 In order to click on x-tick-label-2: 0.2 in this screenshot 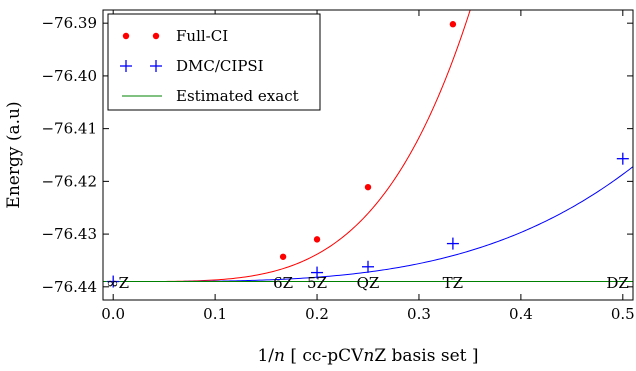, I will do `click(317, 314)`.